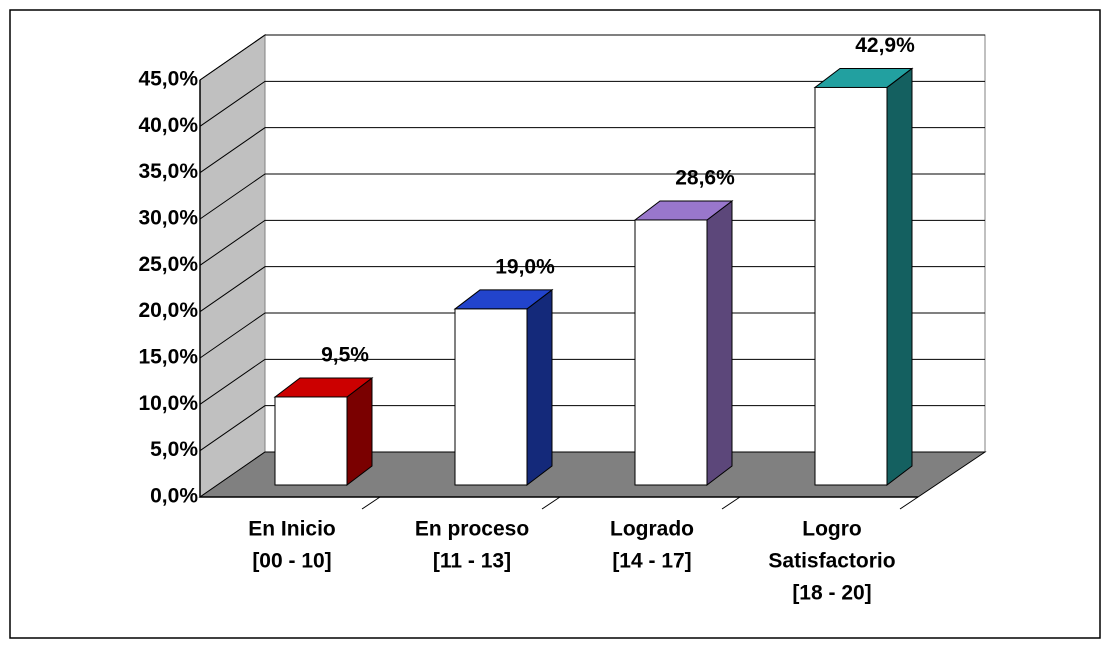 The image size is (1110, 653). What do you see at coordinates (831, 561) in the screenshot?
I see `x-tick-label: Satisfactorio` at bounding box center [831, 561].